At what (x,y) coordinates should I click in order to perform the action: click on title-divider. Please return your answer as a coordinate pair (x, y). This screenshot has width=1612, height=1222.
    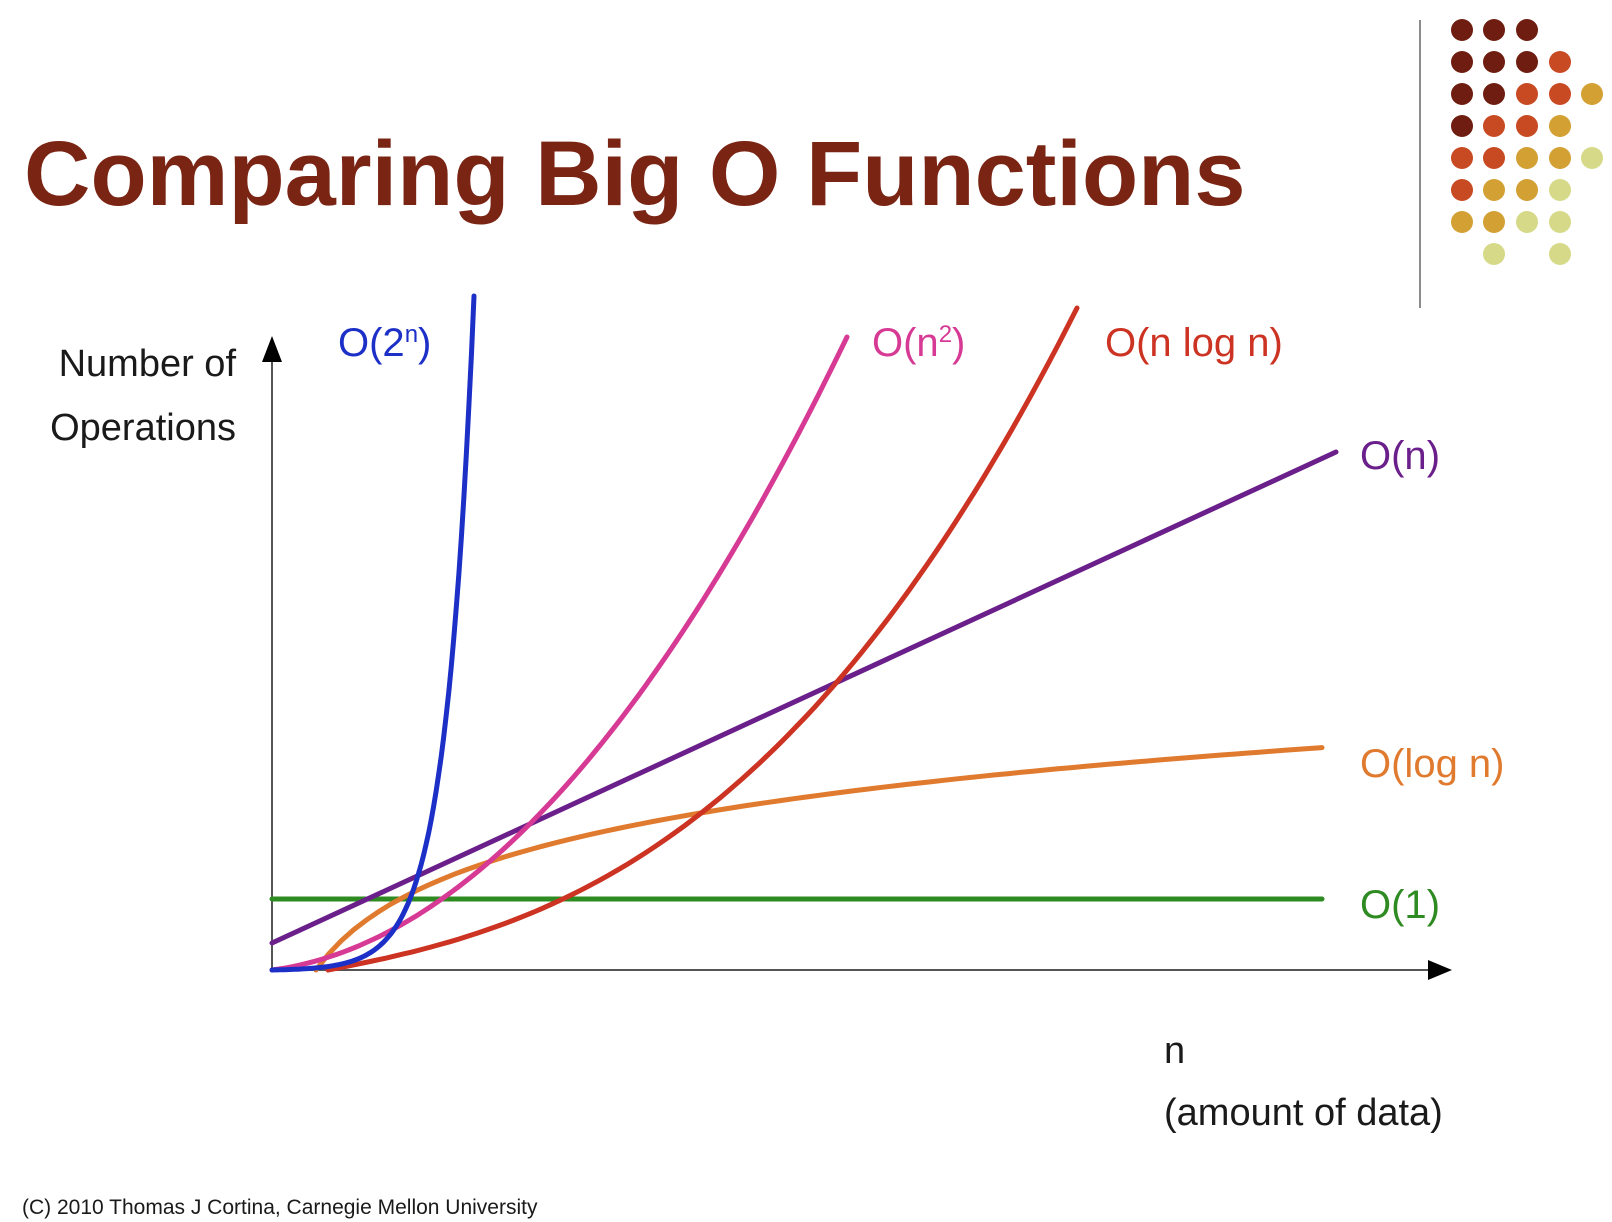
    Looking at the image, I should click on (1420, 164).